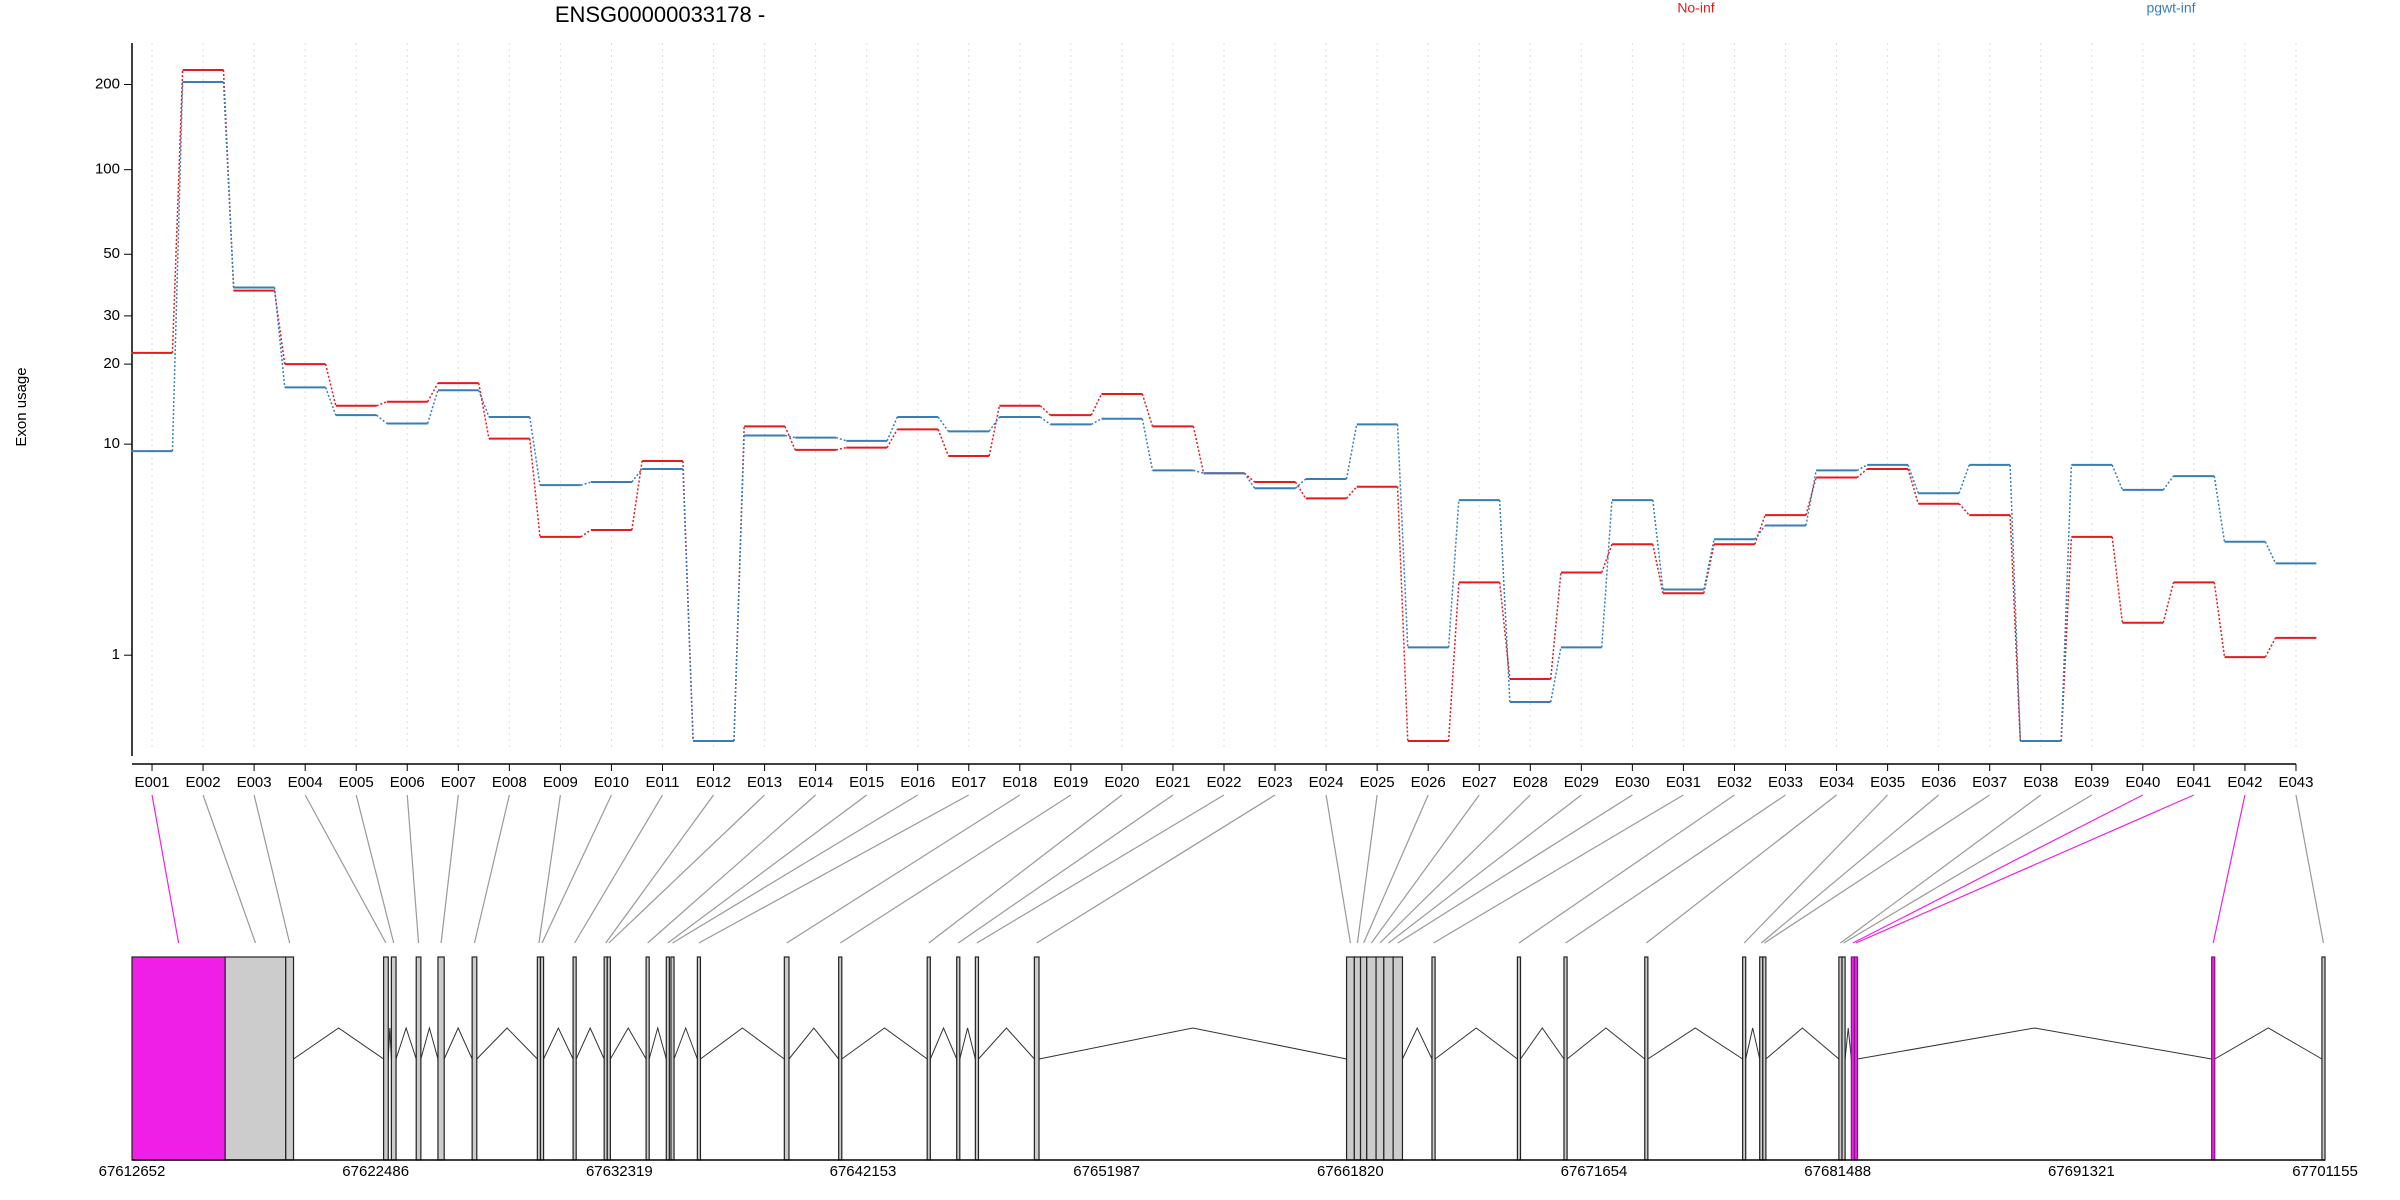 Image resolution: width=2400 pixels, height=1200 pixels. Describe the element at coordinates (375, 1171) in the screenshot. I see `genome-tick-label: 67622486` at that location.